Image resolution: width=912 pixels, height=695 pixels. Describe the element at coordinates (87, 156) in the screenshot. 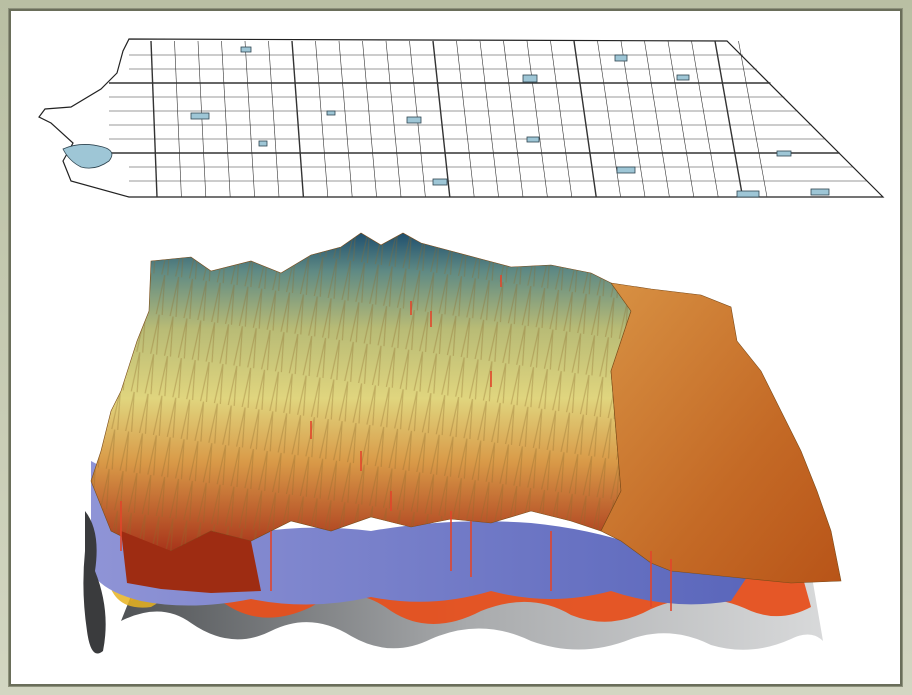

I see `river-water` at that location.